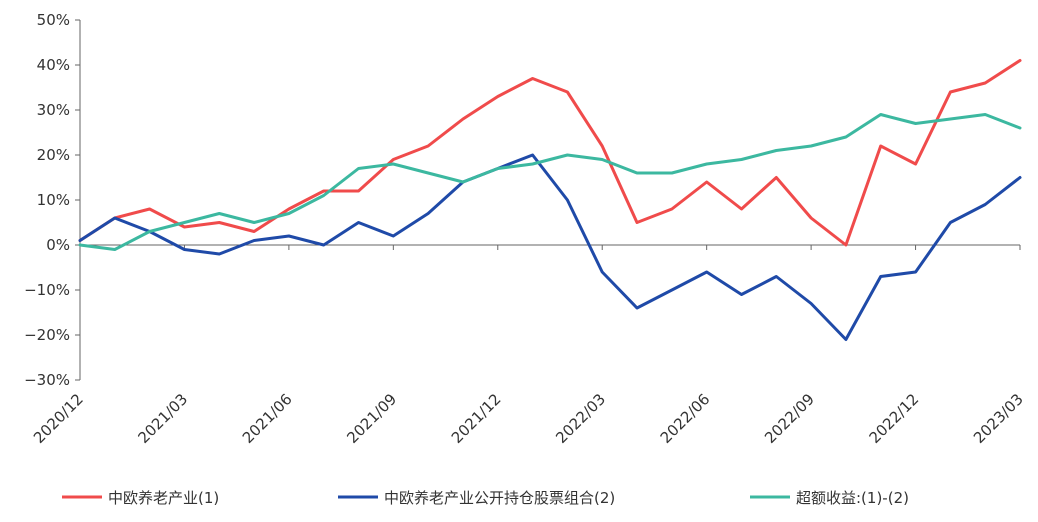  What do you see at coordinates (163, 498) in the screenshot?
I see `legend-label-1: 中欧养老产业(1)` at bounding box center [163, 498].